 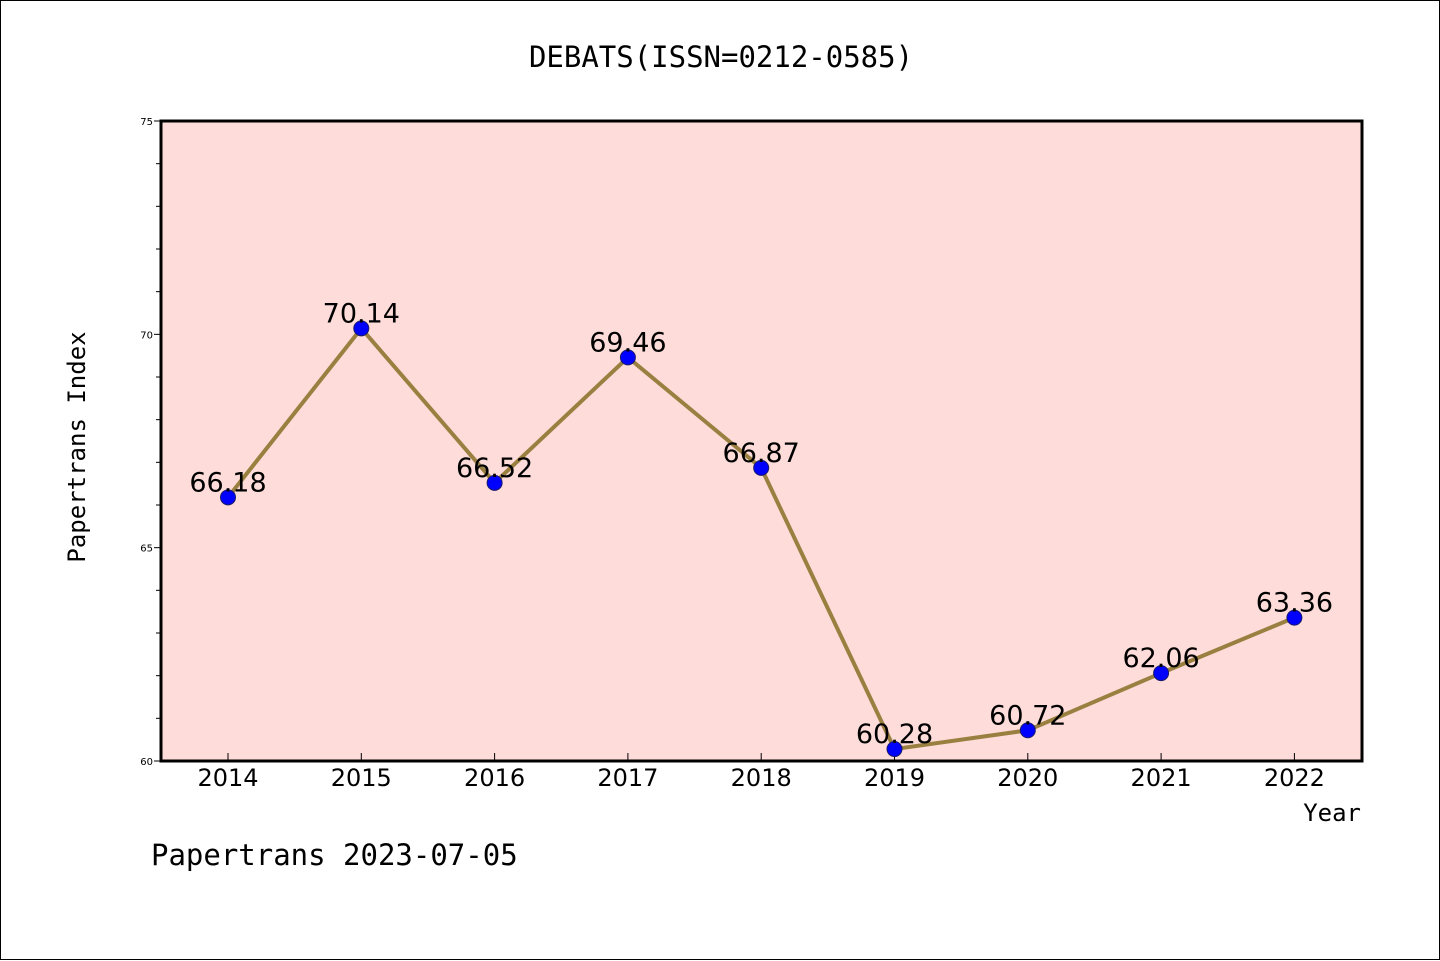 I want to click on x-tick-label: 2022, so click(x=1294, y=778).